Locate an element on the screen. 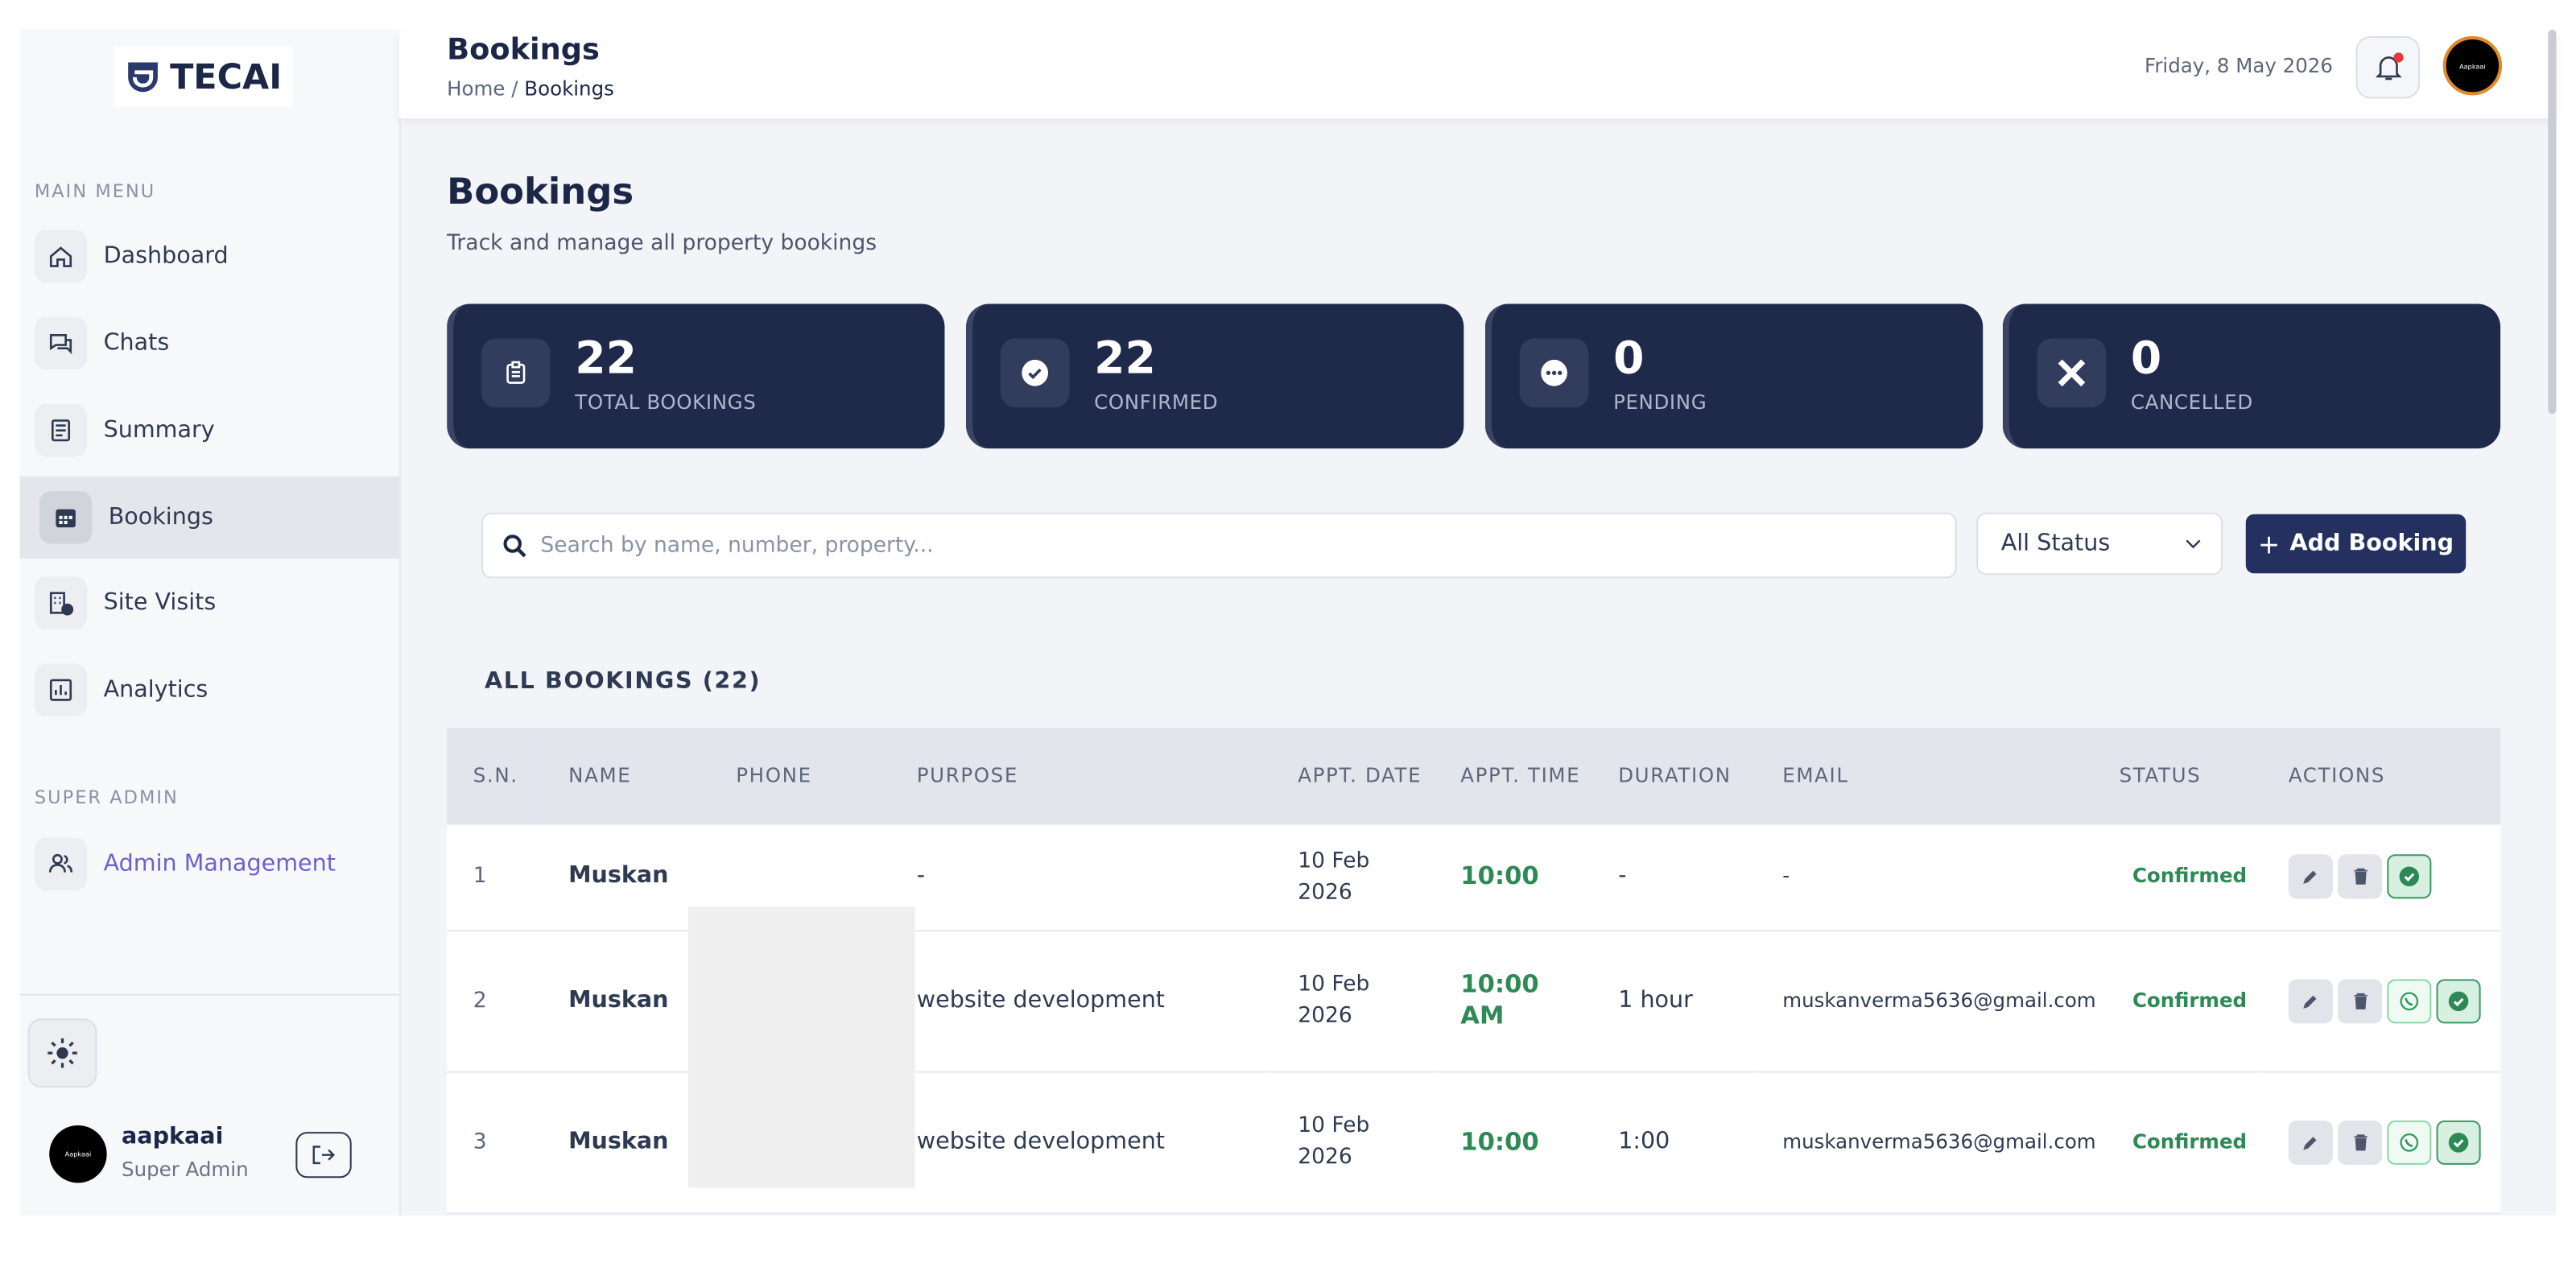 The width and height of the screenshot is (2576, 1288). logout-button is located at coordinates (323, 1155).